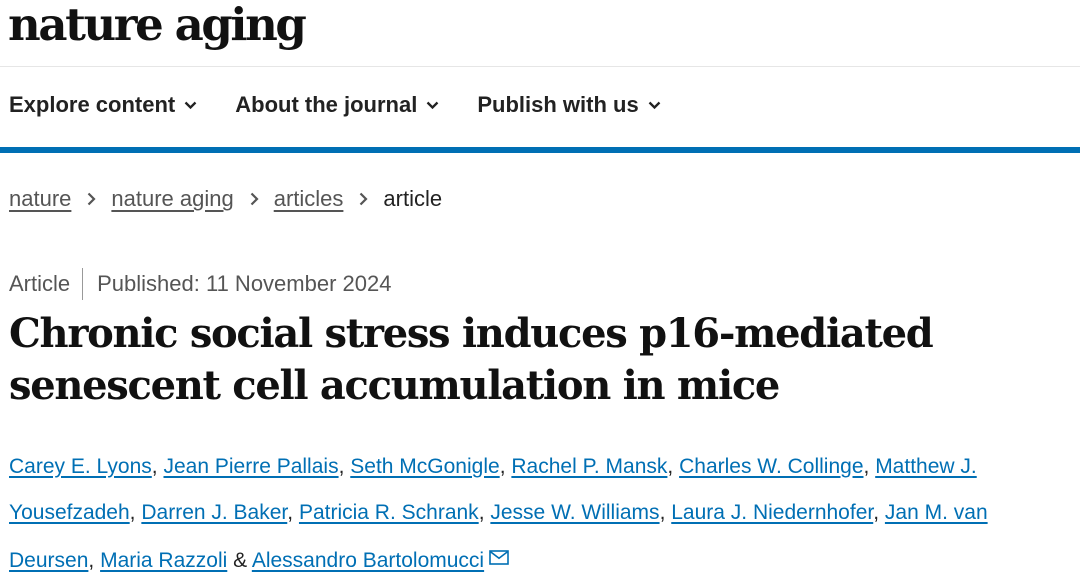  What do you see at coordinates (214, 512) in the screenshot?
I see `author-link: Darren J. Baker` at bounding box center [214, 512].